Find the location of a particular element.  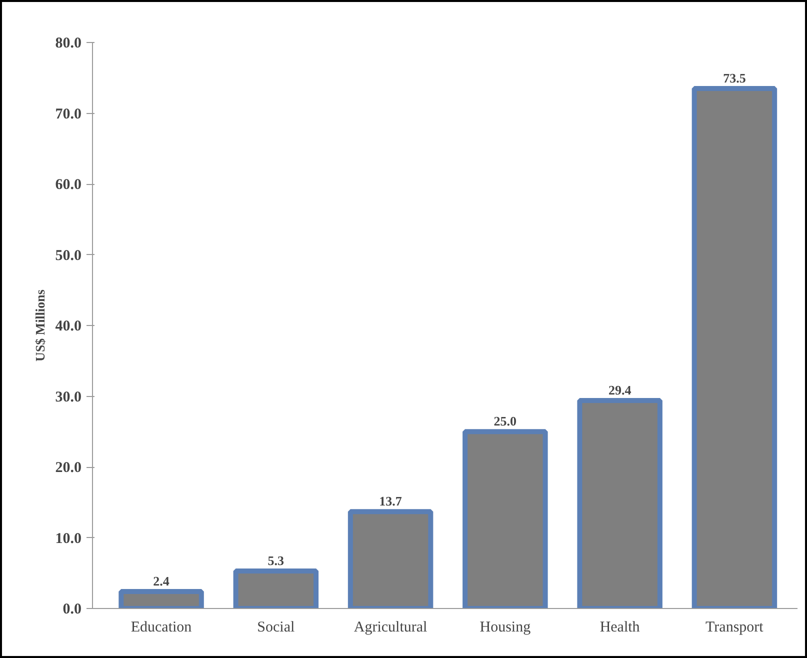

data-label: 29.4 is located at coordinates (620, 390).